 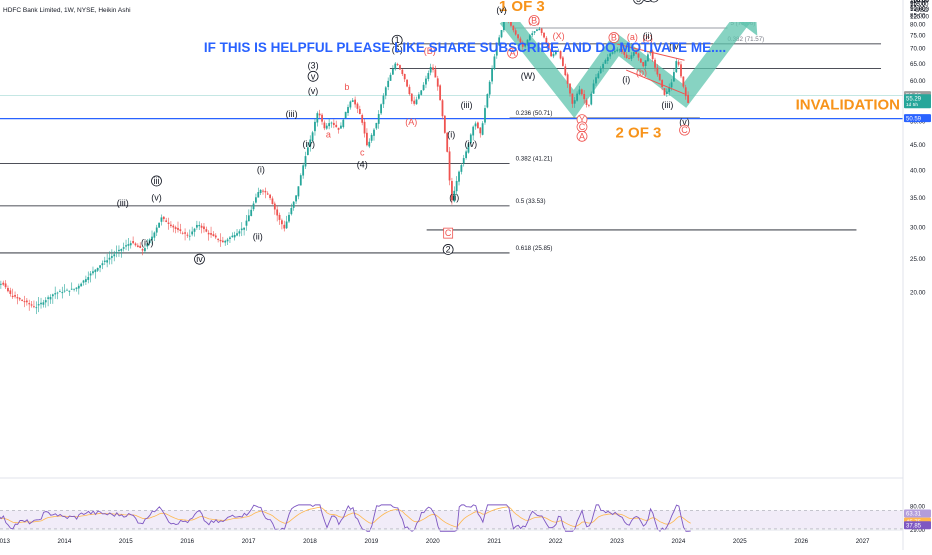 What do you see at coordinates (912, 105) in the screenshot?
I see `price-label-sub: 1d 5h` at bounding box center [912, 105].